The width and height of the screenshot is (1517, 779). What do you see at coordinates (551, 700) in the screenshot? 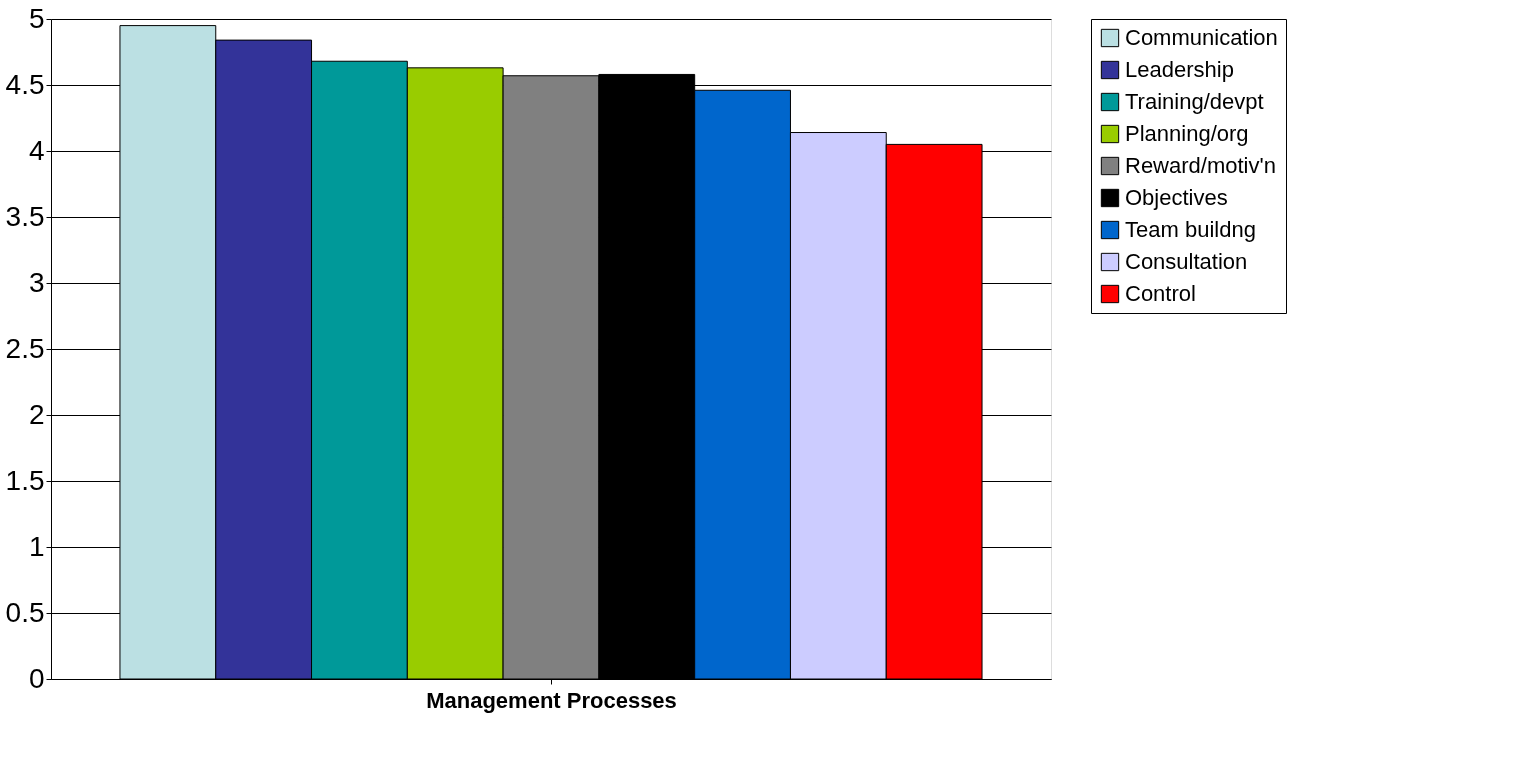
I see `x-axis-title: Management Processes` at bounding box center [551, 700].